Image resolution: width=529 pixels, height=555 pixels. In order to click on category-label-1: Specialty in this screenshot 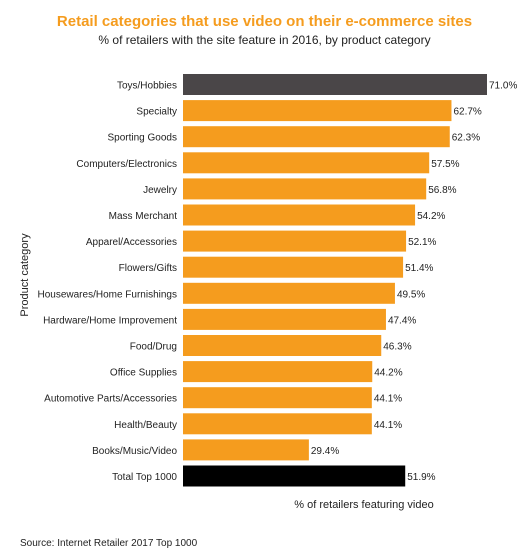, I will do `click(156, 112)`.